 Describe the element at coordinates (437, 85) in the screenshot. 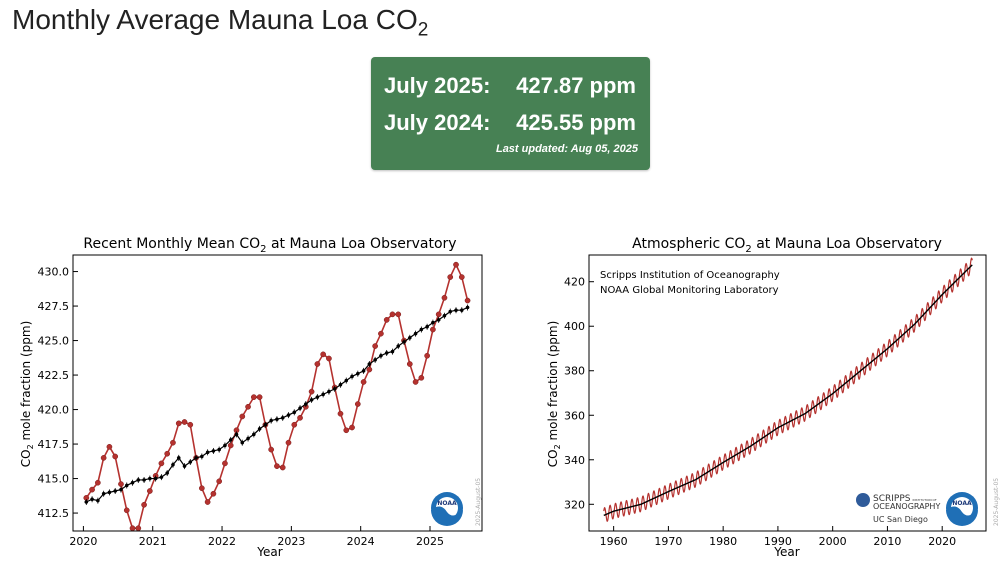

I see `current-month-label: July 2025:` at that location.